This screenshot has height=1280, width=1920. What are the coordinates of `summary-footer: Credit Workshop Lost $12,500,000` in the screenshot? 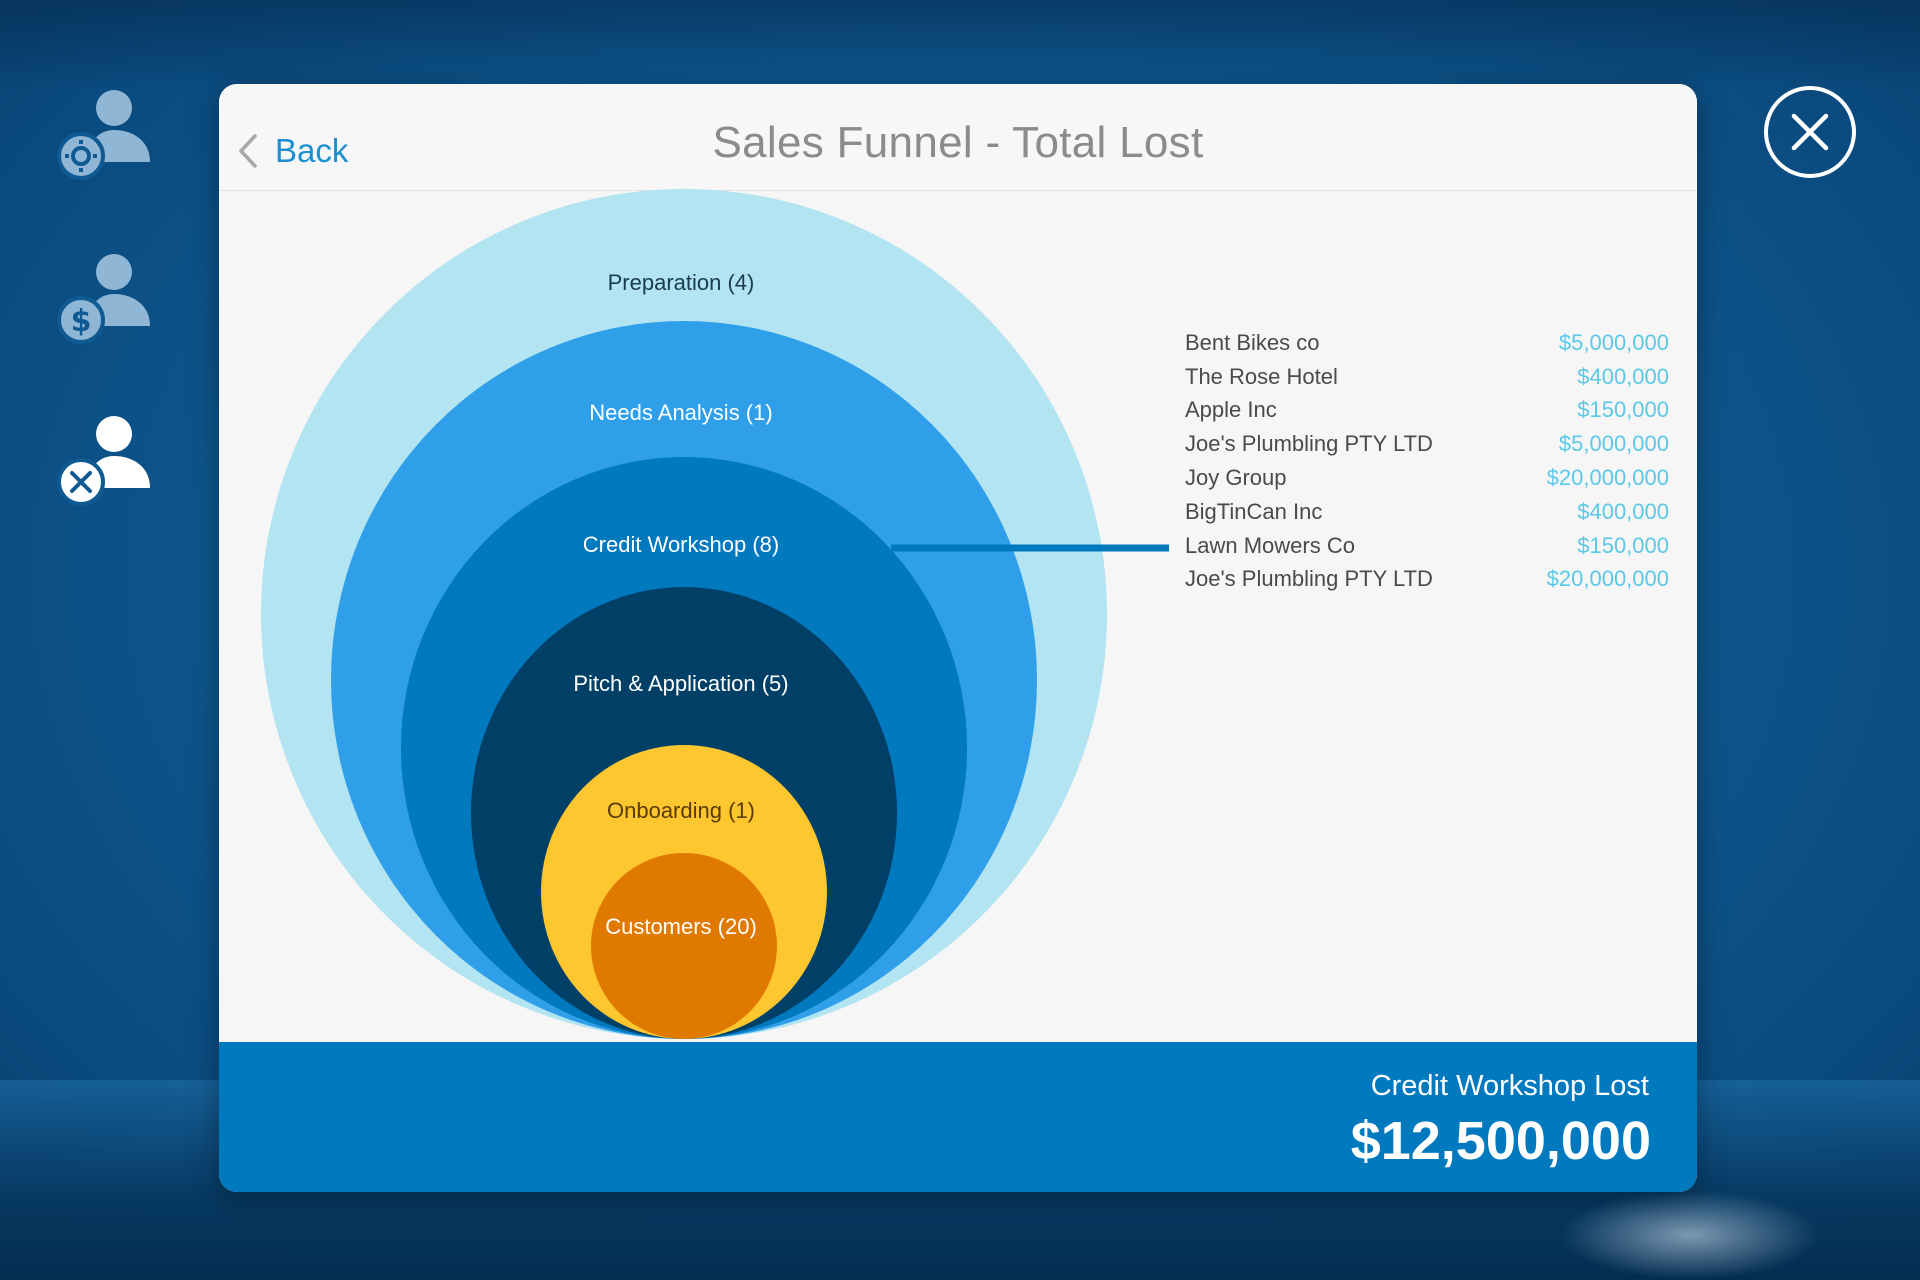 It's located at (958, 1117).